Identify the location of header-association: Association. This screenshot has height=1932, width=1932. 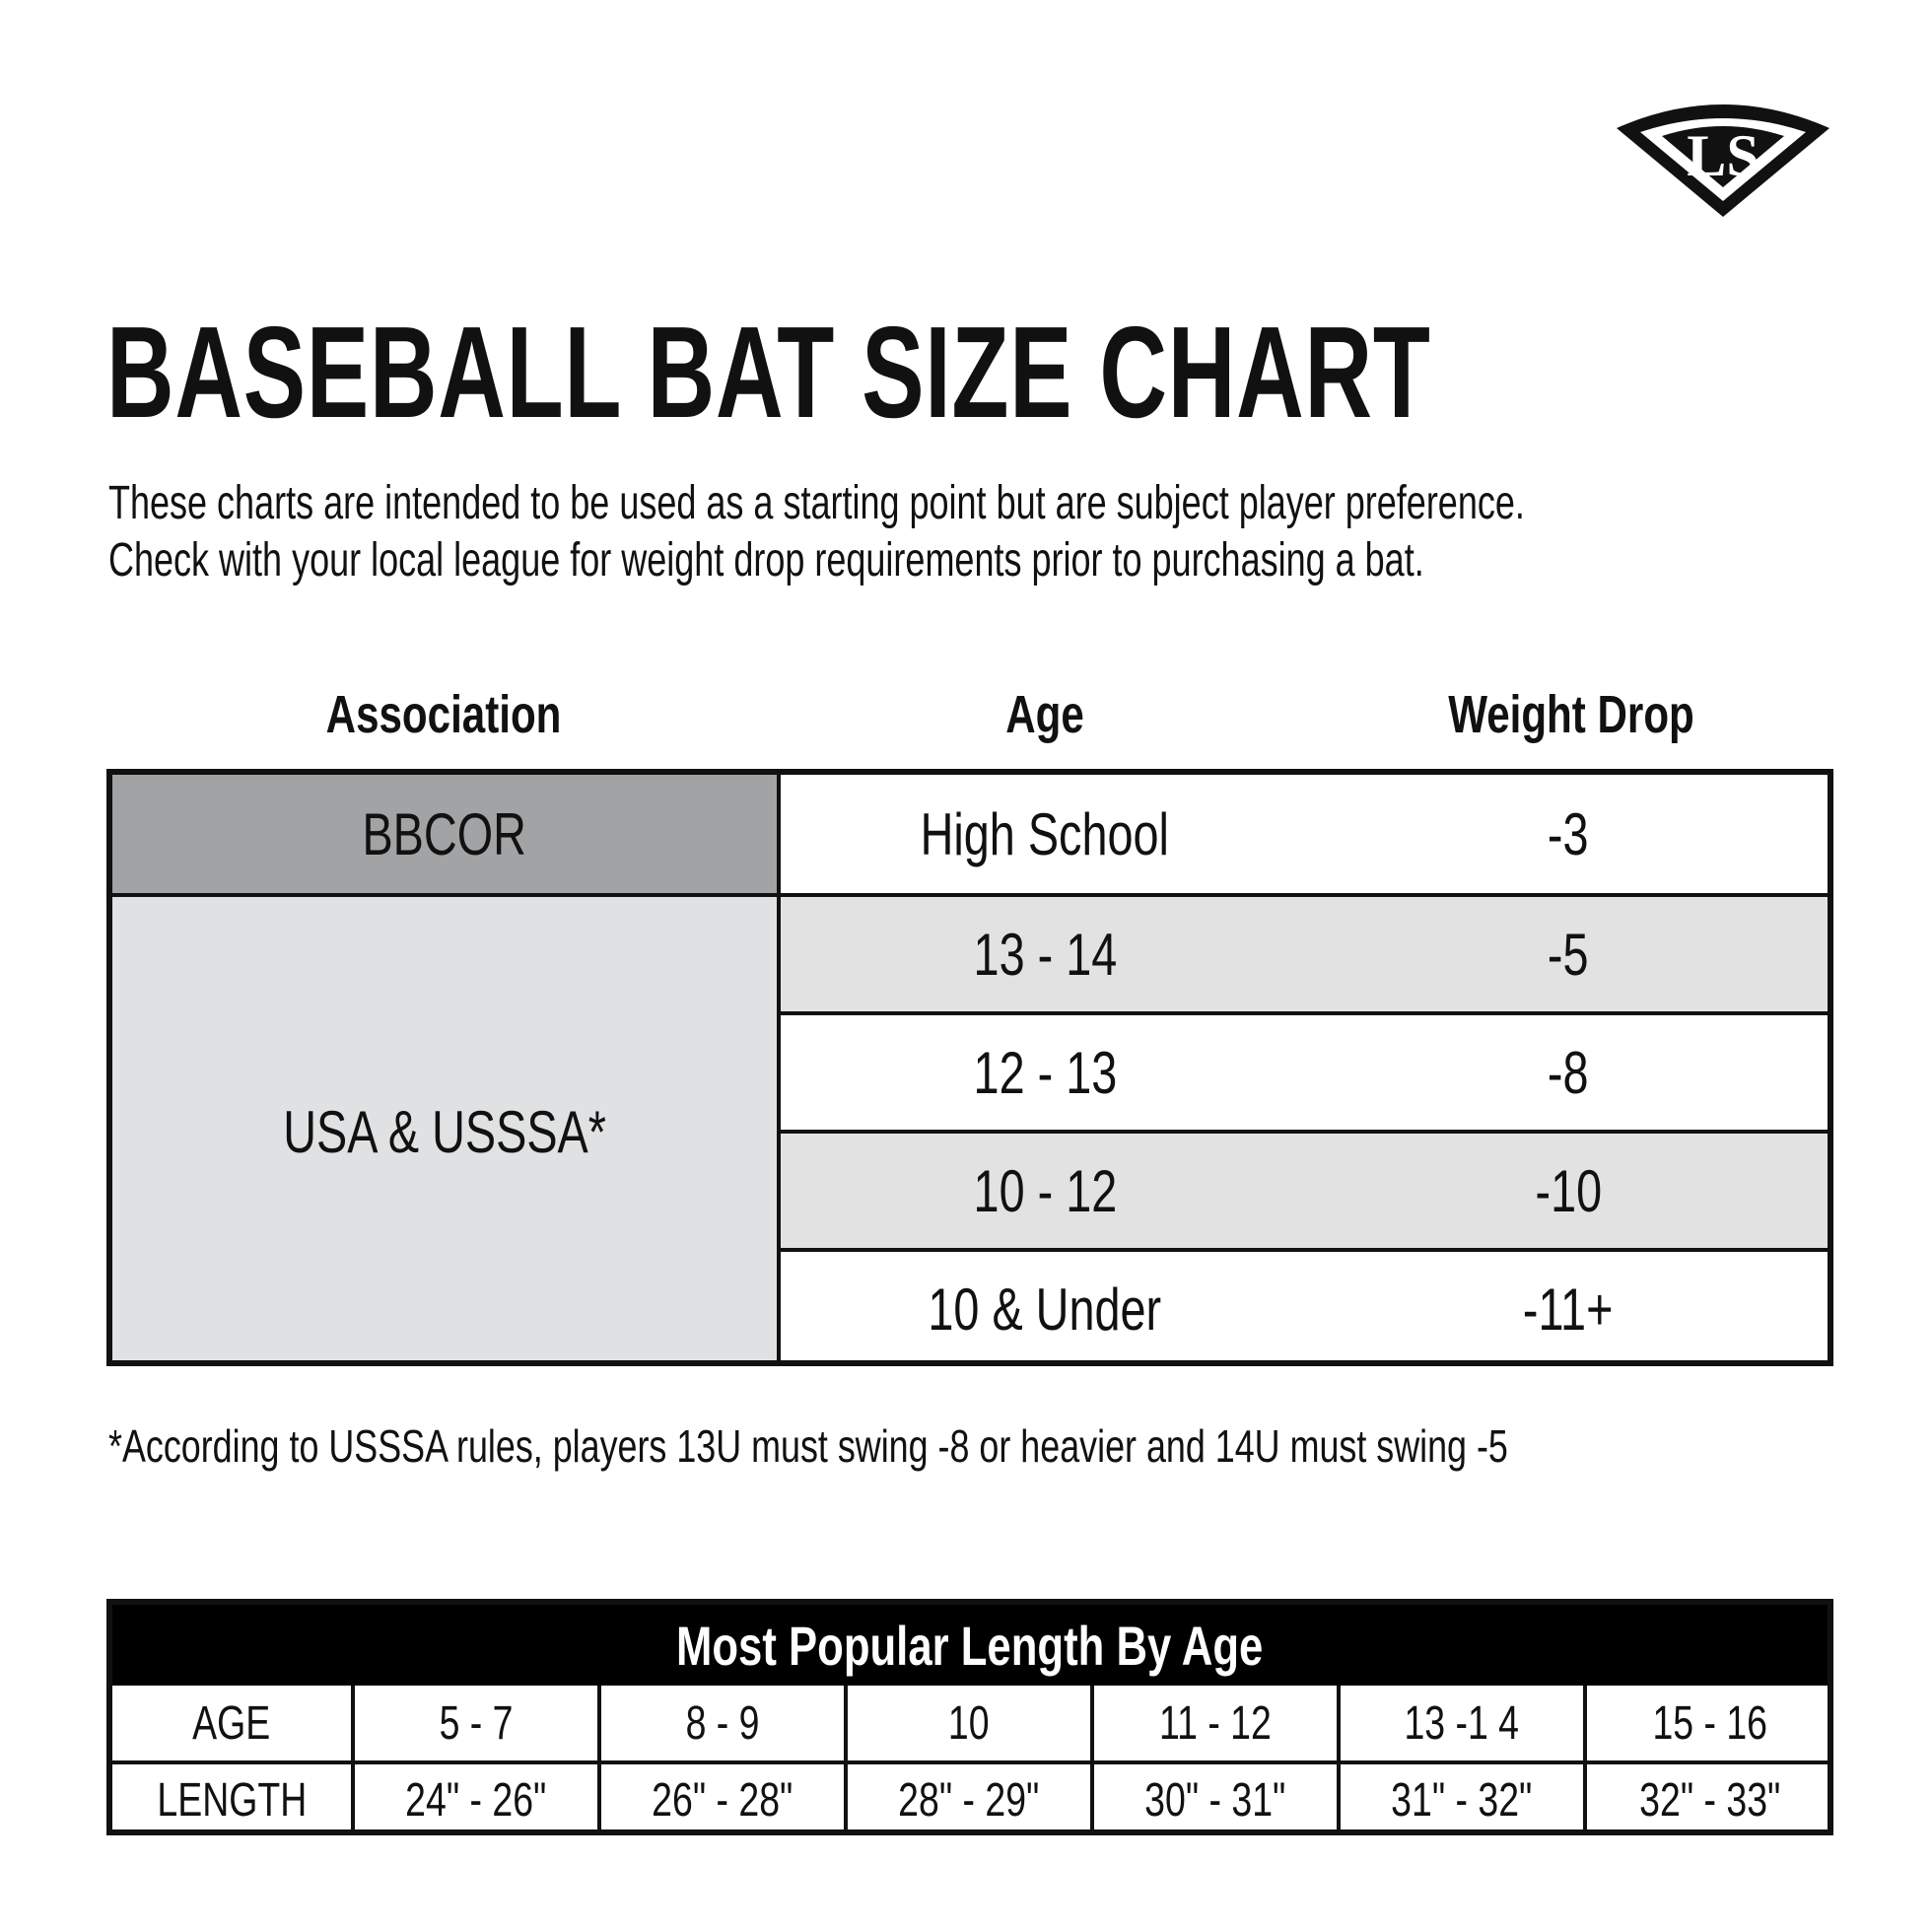
(443, 714).